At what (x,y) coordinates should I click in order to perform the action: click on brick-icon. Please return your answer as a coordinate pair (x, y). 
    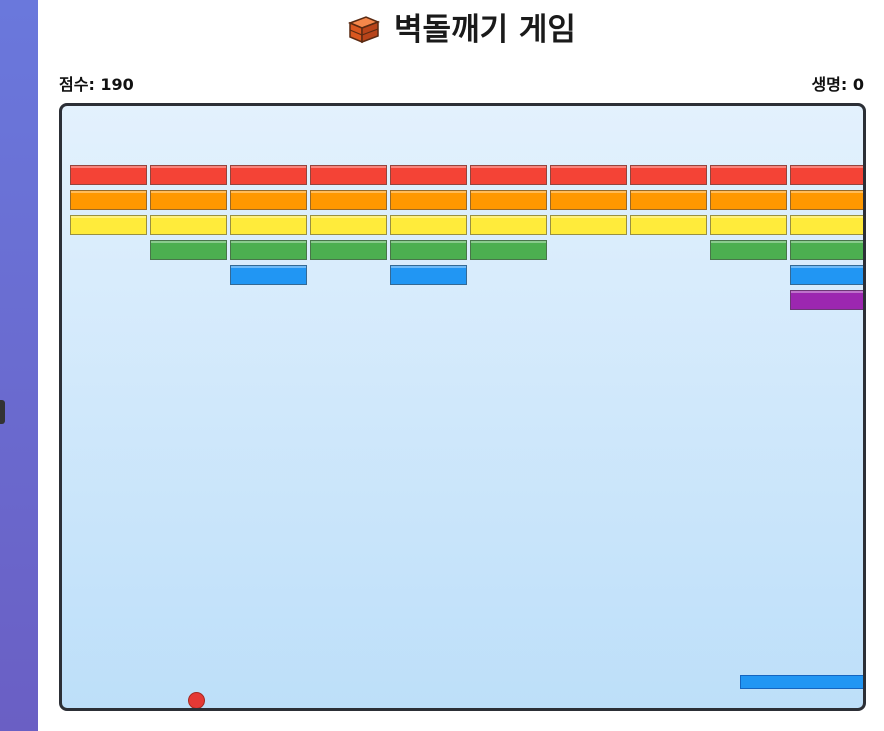
    Looking at the image, I should click on (364, 28).